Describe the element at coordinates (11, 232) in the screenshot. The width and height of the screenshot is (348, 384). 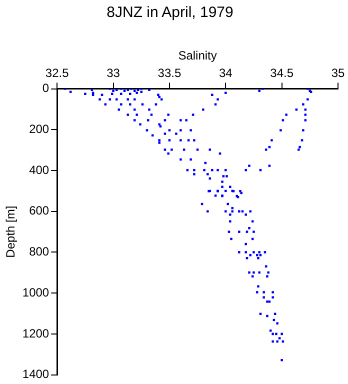
I see `y-axis-title: Depth [m]` at that location.